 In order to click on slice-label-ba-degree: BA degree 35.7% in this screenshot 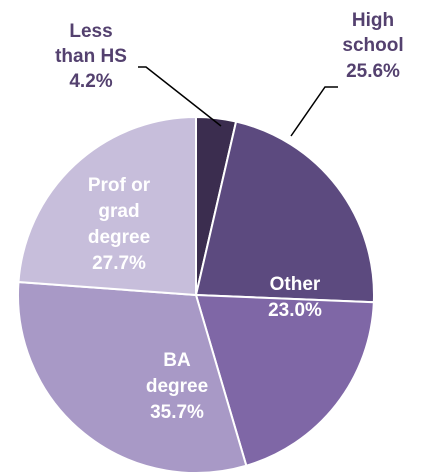, I will do `click(177, 386)`.